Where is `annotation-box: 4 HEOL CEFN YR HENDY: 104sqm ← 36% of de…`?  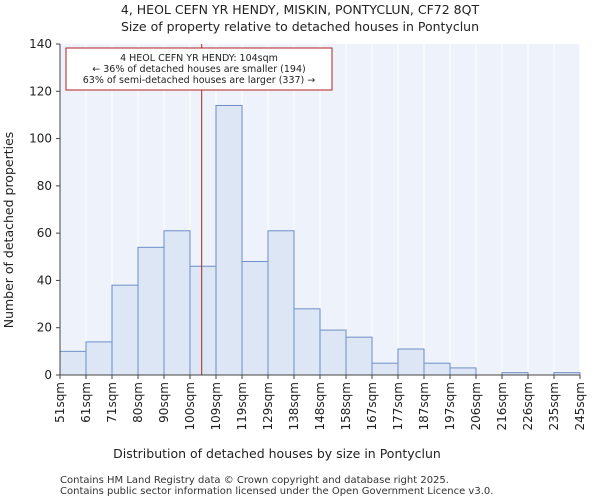
annotation-box: 4 HEOL CEFN YR HENDY: 104sqm ← 36% of de… is located at coordinates (199, 69).